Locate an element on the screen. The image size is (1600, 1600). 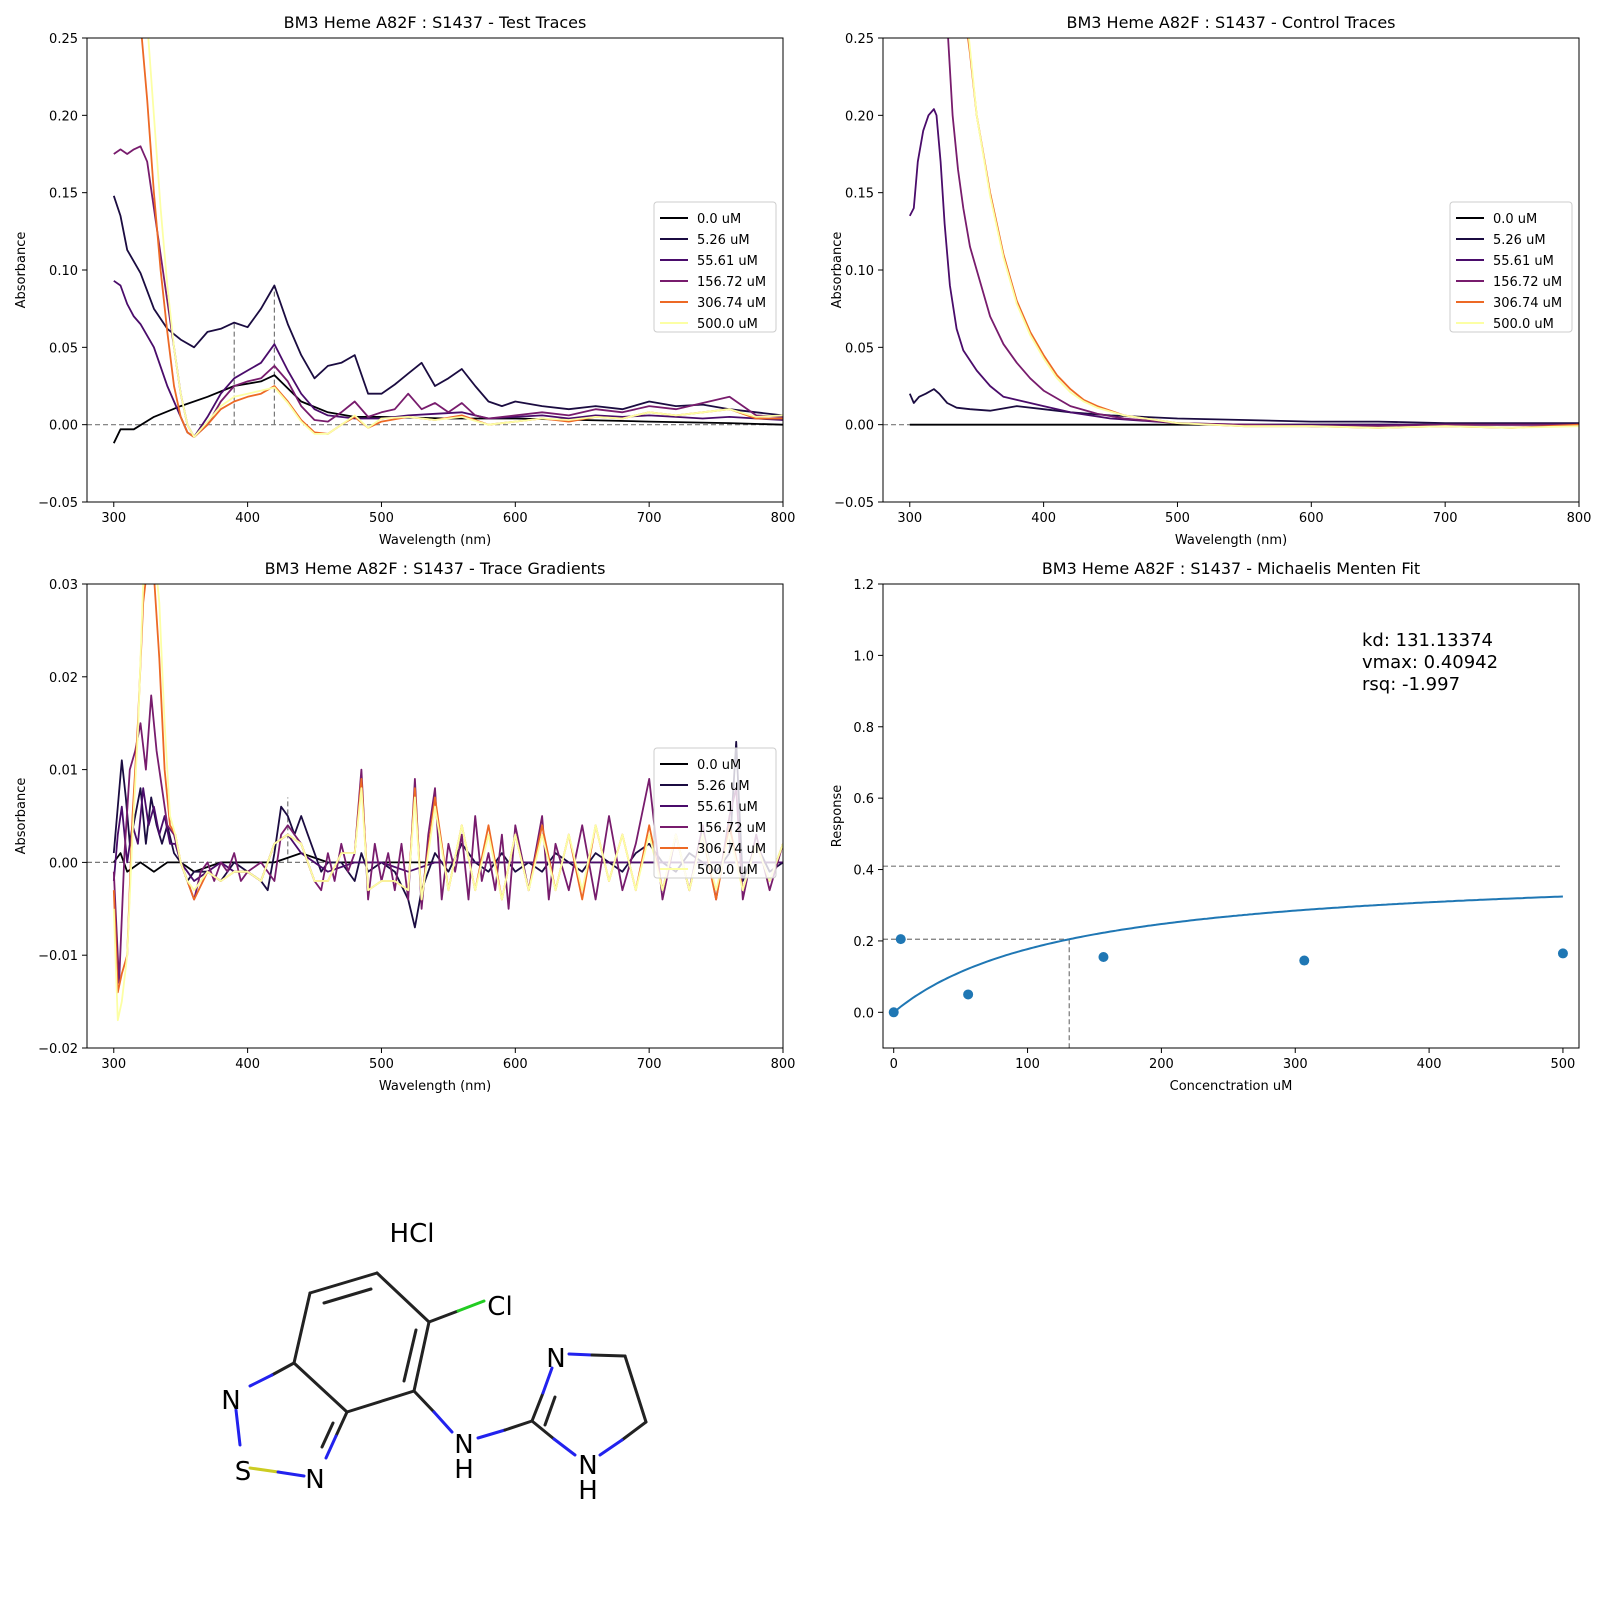
fit-annotation: rsq: -1.997 is located at coordinates (1411, 684).